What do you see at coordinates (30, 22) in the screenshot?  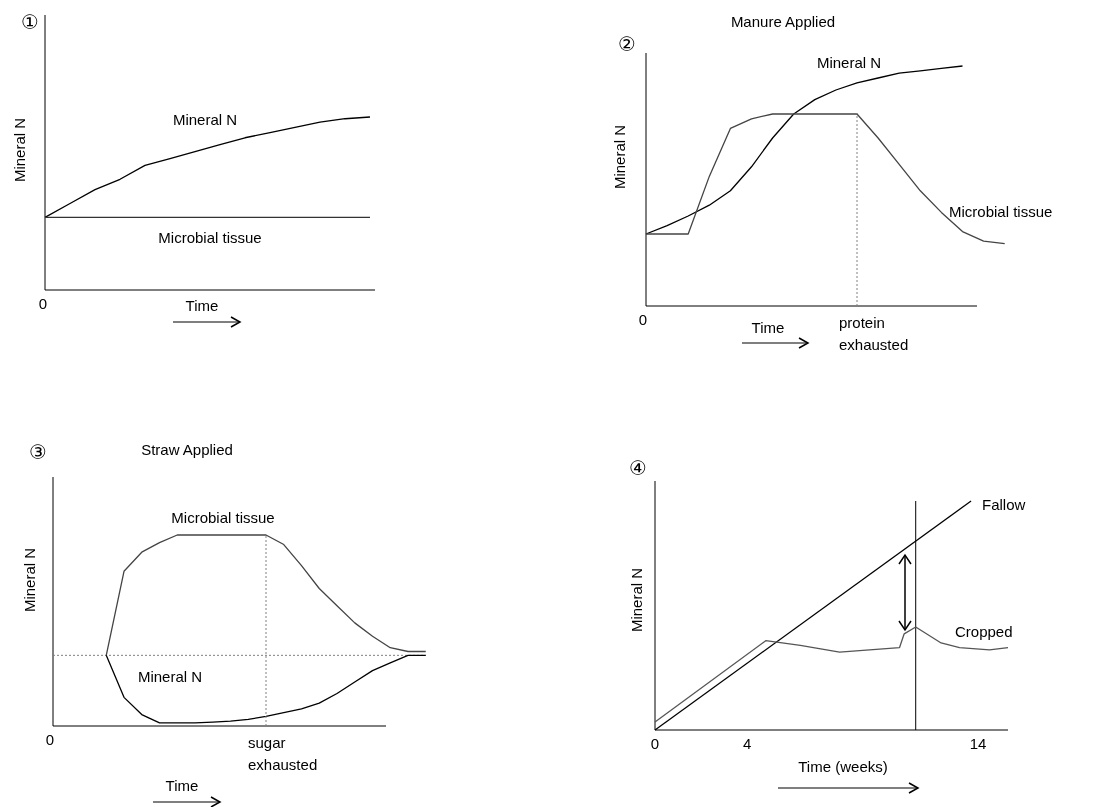 I see `text: ①` at bounding box center [30, 22].